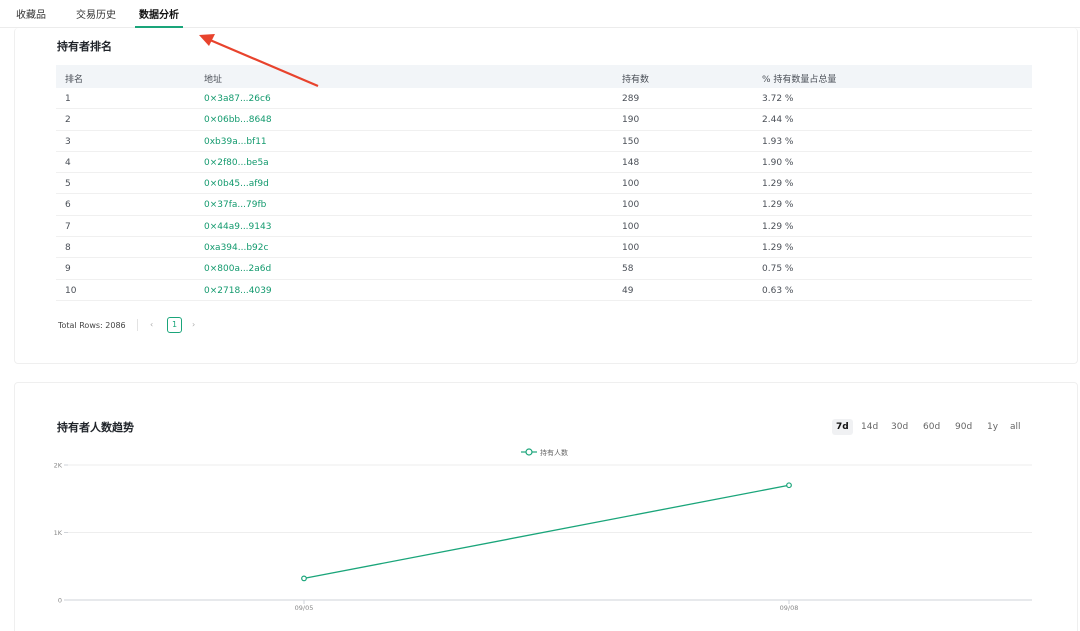  What do you see at coordinates (238, 290) in the screenshot?
I see `address-link: 0×2718...4039` at bounding box center [238, 290].